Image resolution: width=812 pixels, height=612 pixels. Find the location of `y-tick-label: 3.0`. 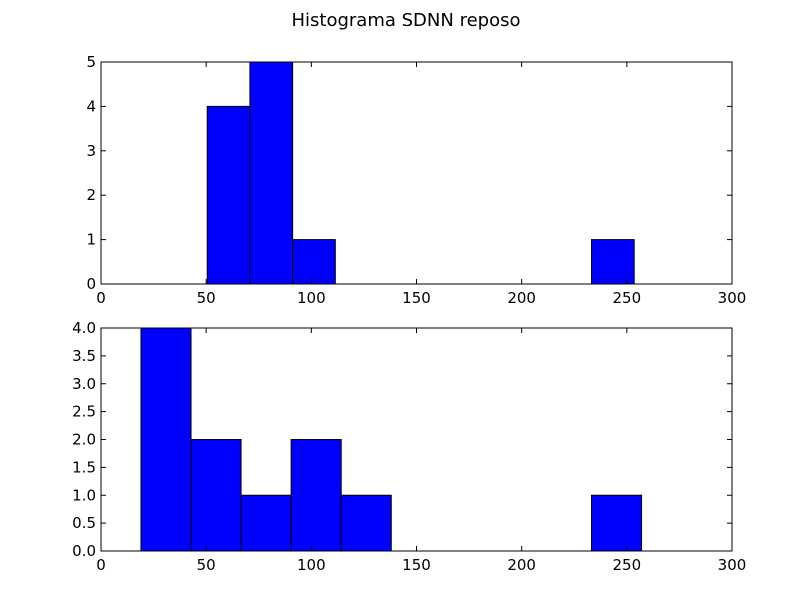

y-tick-label: 3.0 is located at coordinates (84, 384).